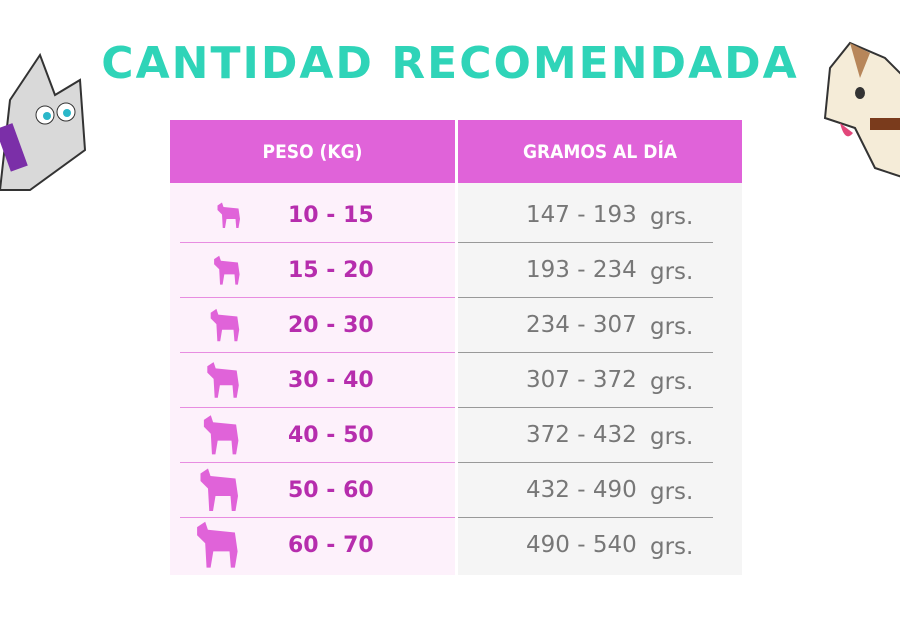 The width and height of the screenshot is (900, 635). What do you see at coordinates (312, 151) in the screenshot?
I see `column-header: PESO (KG)` at bounding box center [312, 151].